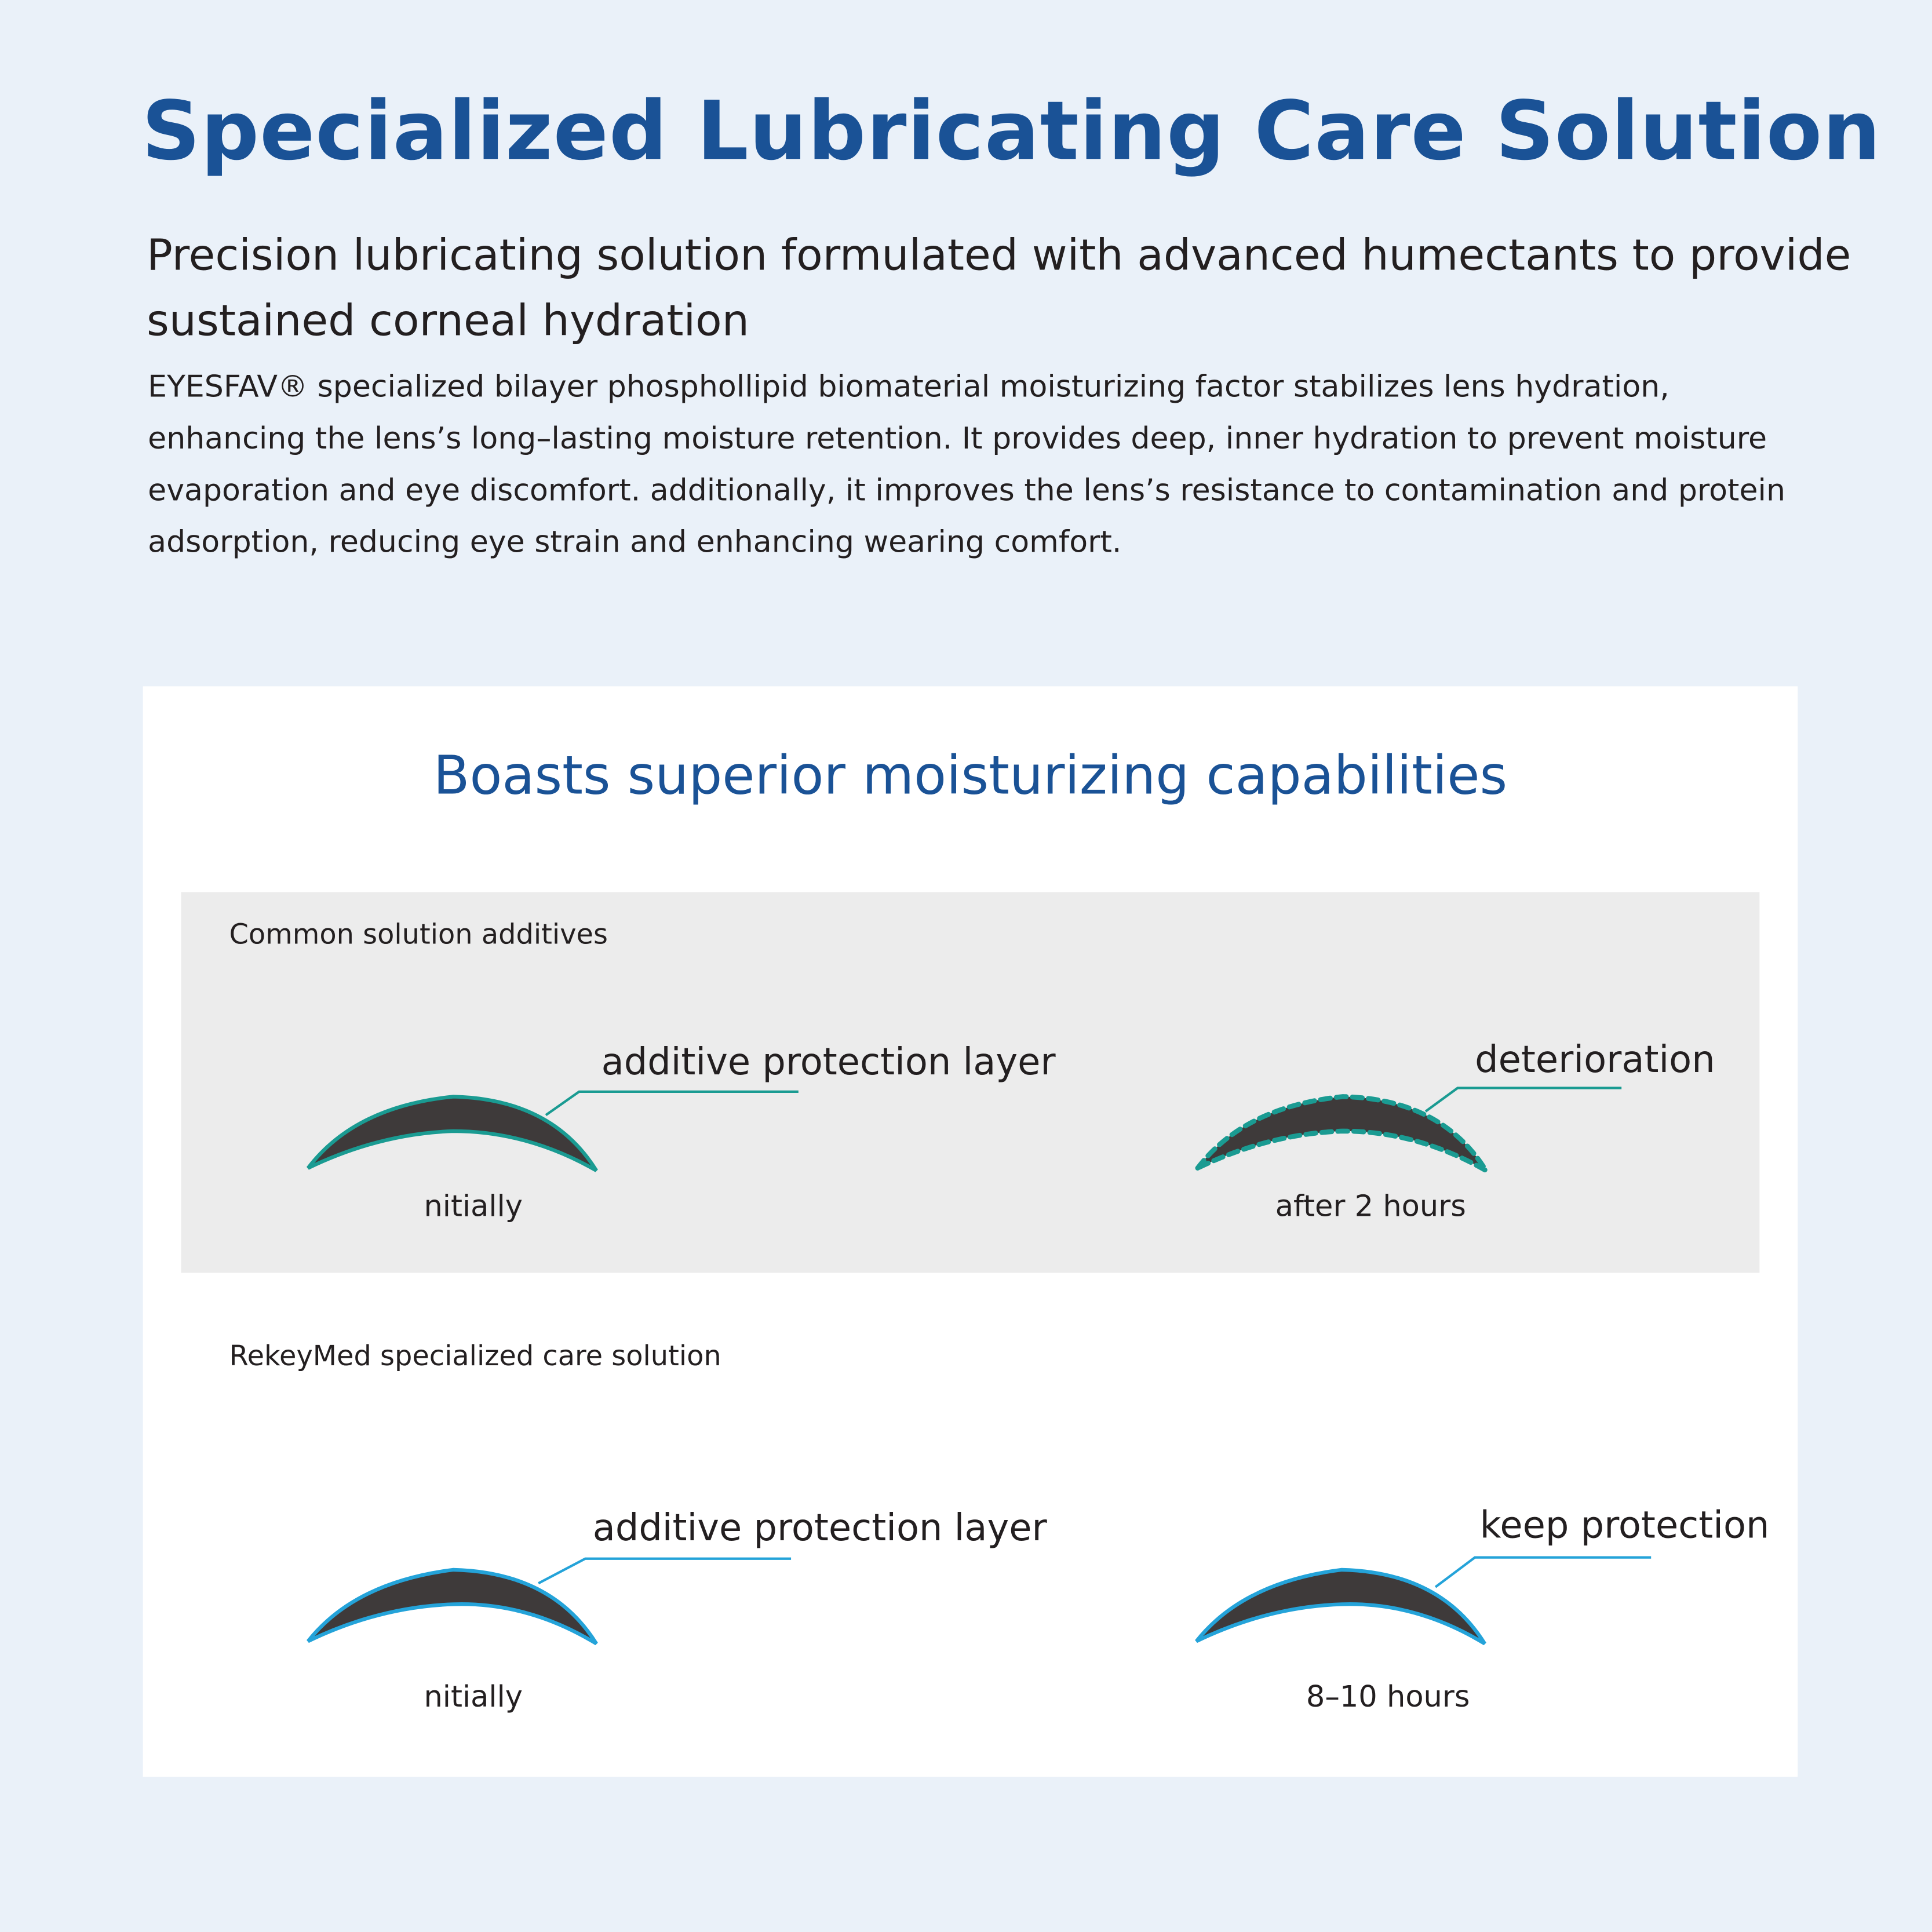 This screenshot has height=1932, width=1932. Describe the element at coordinates (419, 935) in the screenshot. I see `common-heading: Common solution additives` at that location.